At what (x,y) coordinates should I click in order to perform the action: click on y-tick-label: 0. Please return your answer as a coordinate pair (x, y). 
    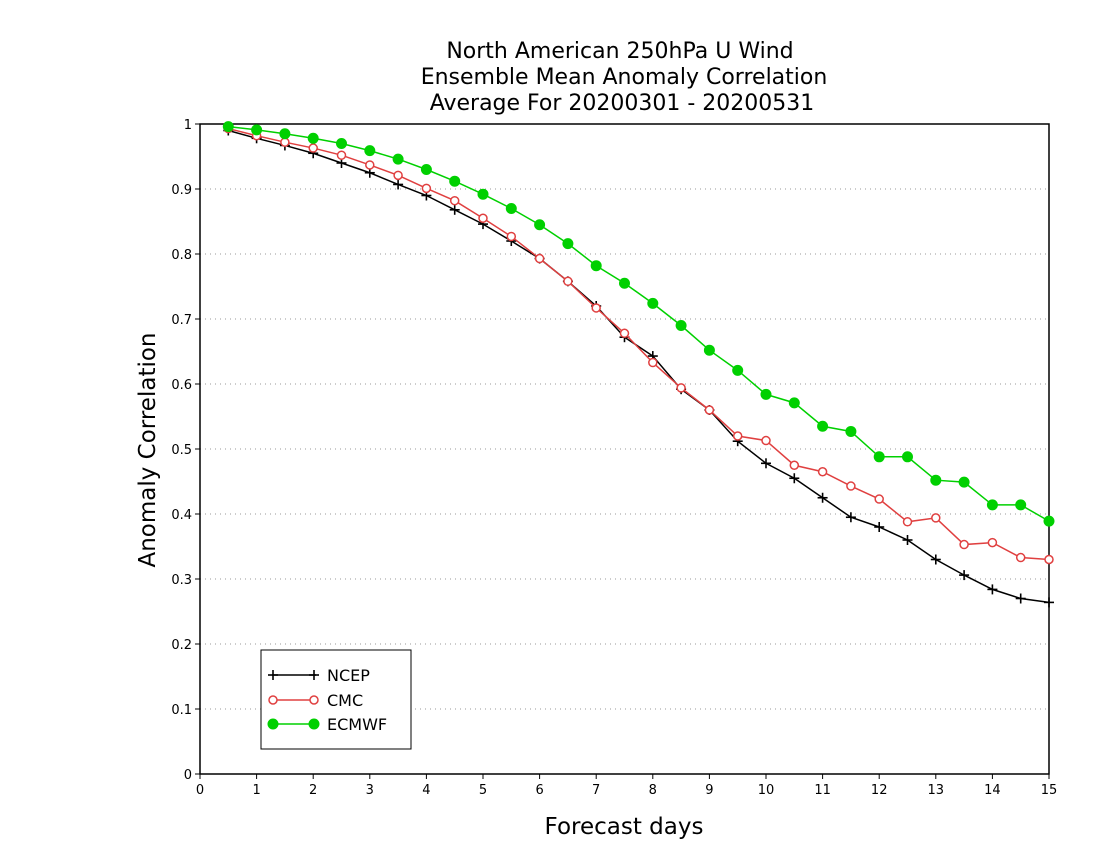
    Looking at the image, I should click on (188, 775).